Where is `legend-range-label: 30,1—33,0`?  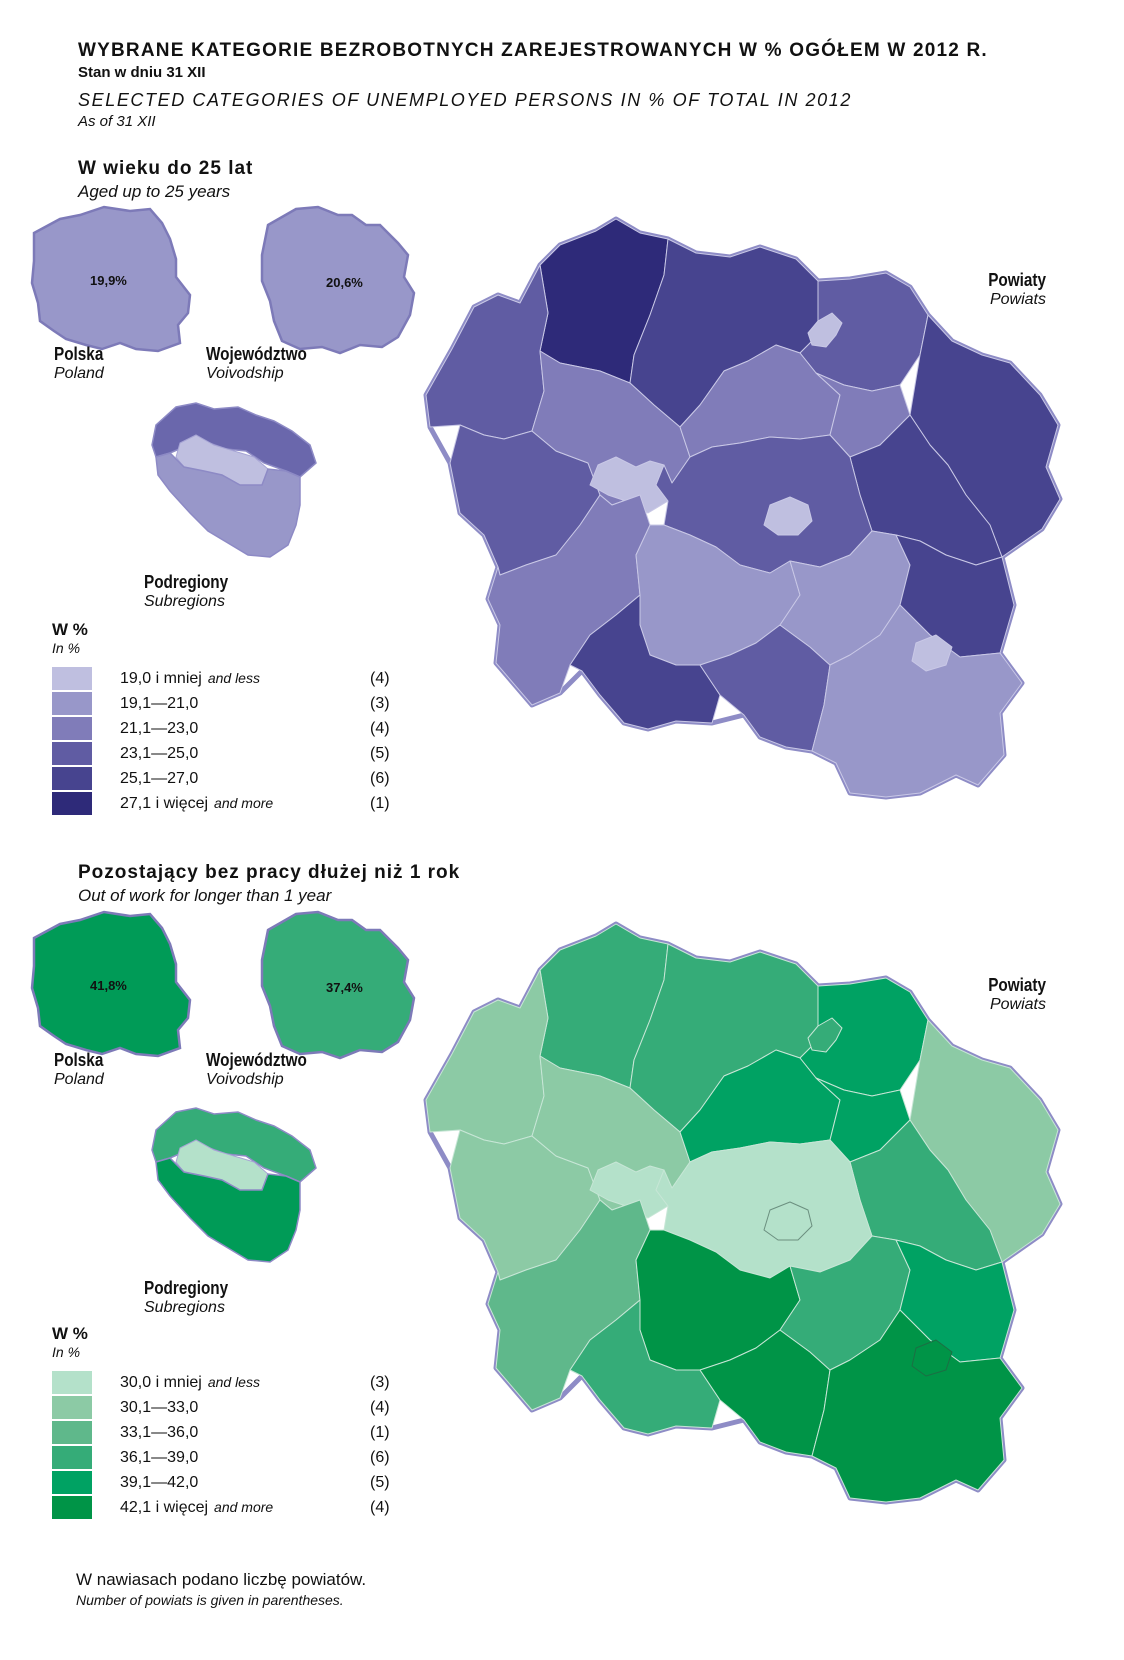 legend-range-label: 30,1—33,0 is located at coordinates (159, 1407).